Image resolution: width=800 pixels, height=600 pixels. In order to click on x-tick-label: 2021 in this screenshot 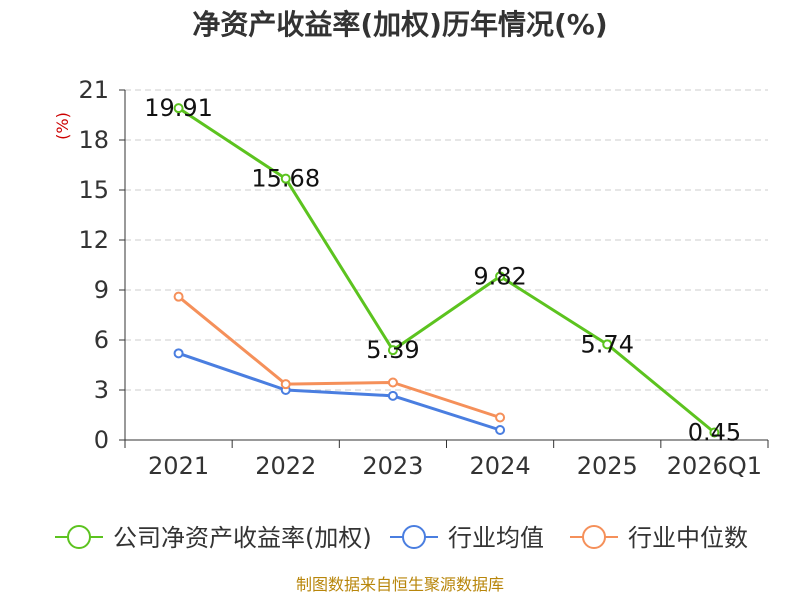, I will do `click(178, 466)`.